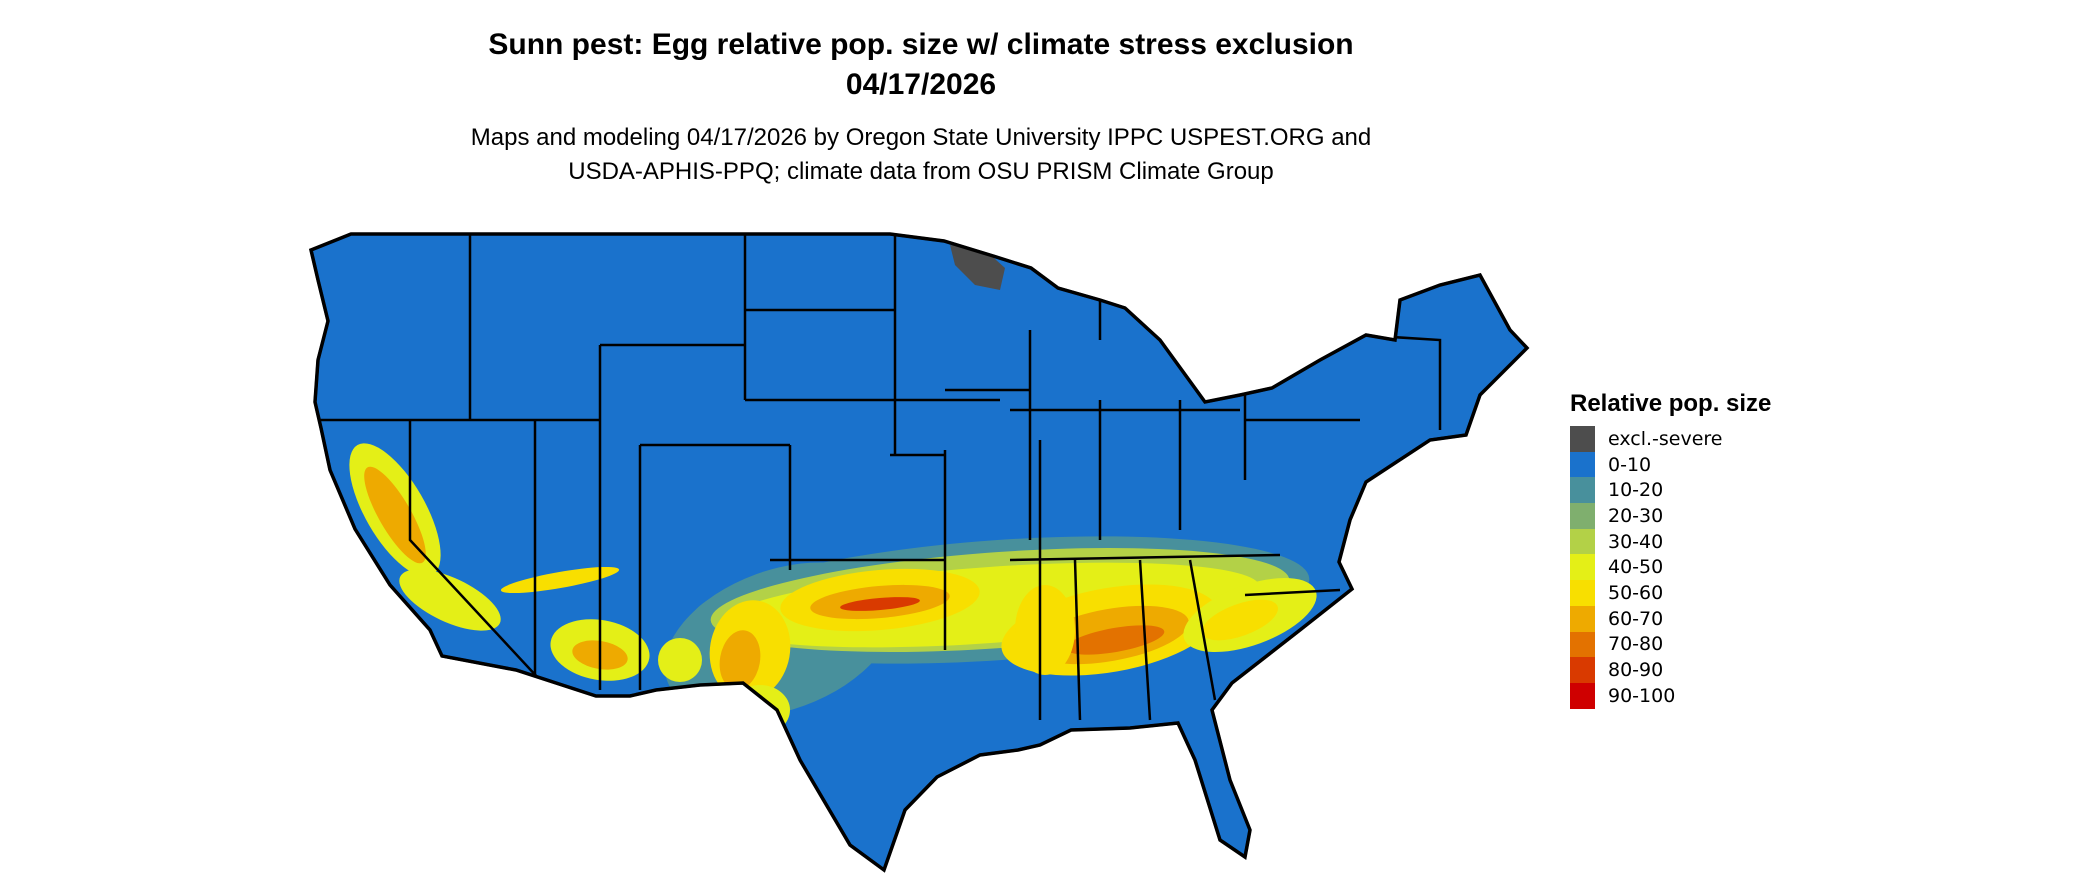 The width and height of the screenshot is (2100, 892). Describe the element at coordinates (1630, 464) in the screenshot. I see `legend-label: 0-10` at that location.